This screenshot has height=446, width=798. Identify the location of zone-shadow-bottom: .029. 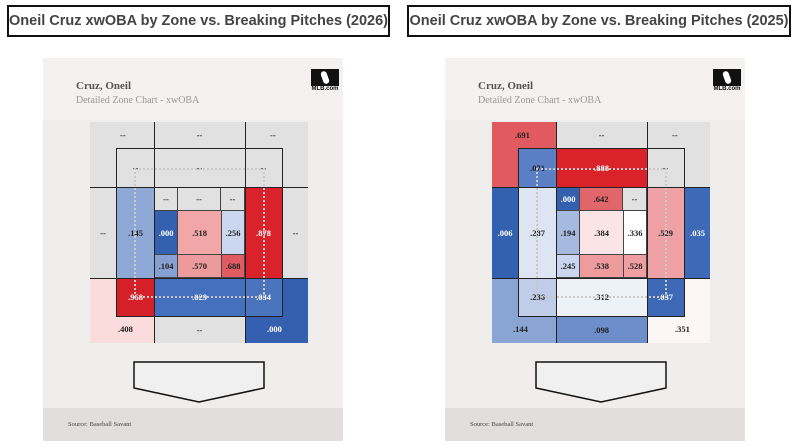
(199, 297).